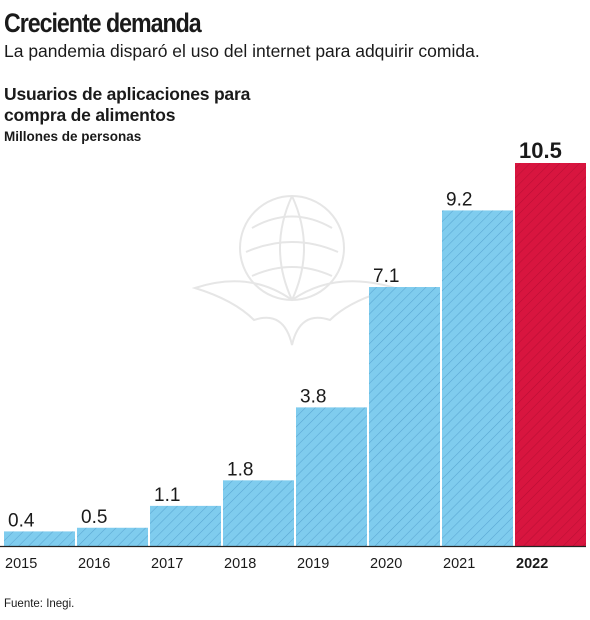 The height and width of the screenshot is (620, 590). What do you see at coordinates (331, 476) in the screenshot?
I see `bar-2019` at bounding box center [331, 476].